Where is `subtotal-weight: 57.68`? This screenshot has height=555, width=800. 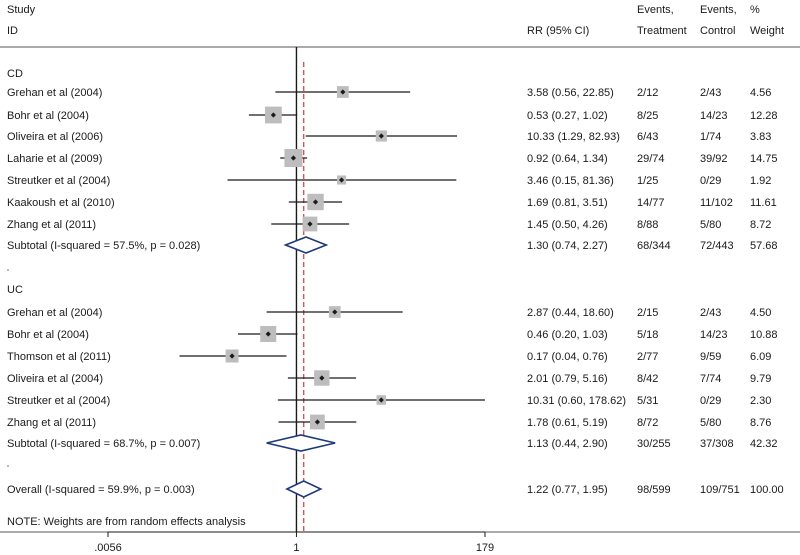
subtotal-weight: 57.68 is located at coordinates (764, 246).